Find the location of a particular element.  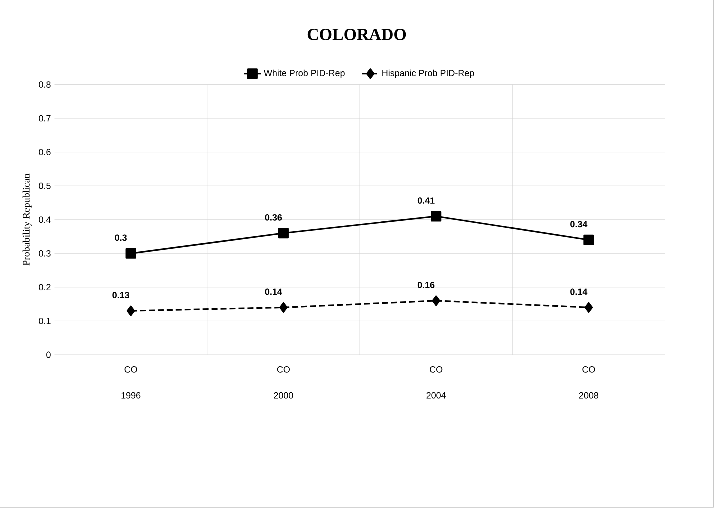

category-label: CO 2000 is located at coordinates (284, 382).